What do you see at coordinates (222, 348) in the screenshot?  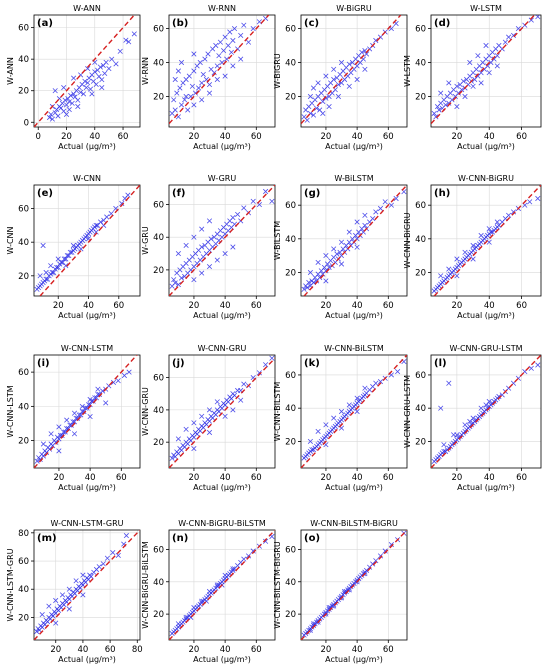 I see `panel-title: W-CNN-GRU` at bounding box center [222, 348].